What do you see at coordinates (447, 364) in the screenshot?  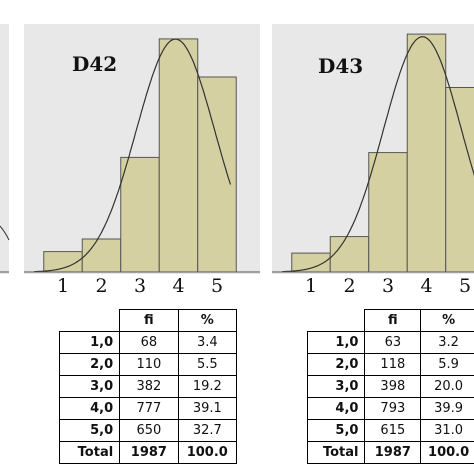 I see `percent-cell: 5.9` at bounding box center [447, 364].